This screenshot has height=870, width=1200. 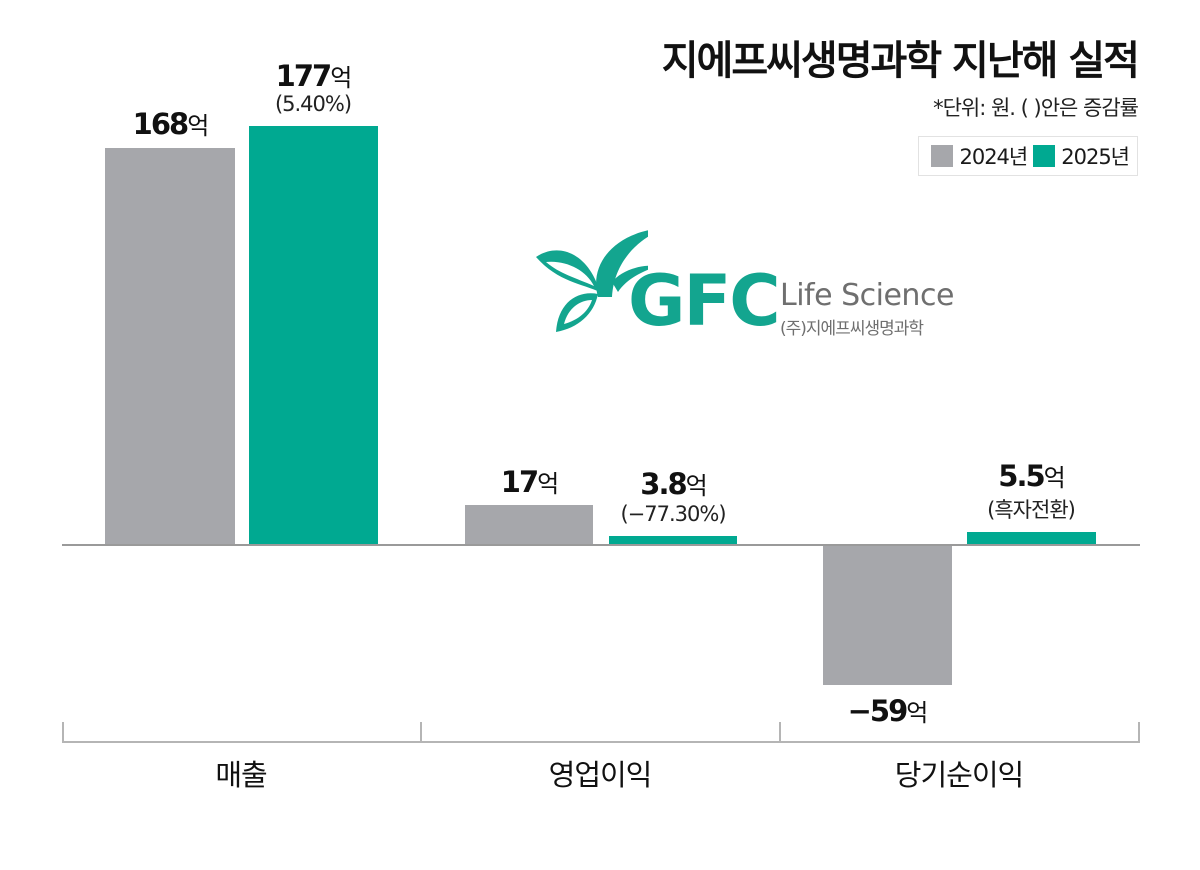 I want to click on legend-swatch-teal-icon, so click(x=1044, y=156).